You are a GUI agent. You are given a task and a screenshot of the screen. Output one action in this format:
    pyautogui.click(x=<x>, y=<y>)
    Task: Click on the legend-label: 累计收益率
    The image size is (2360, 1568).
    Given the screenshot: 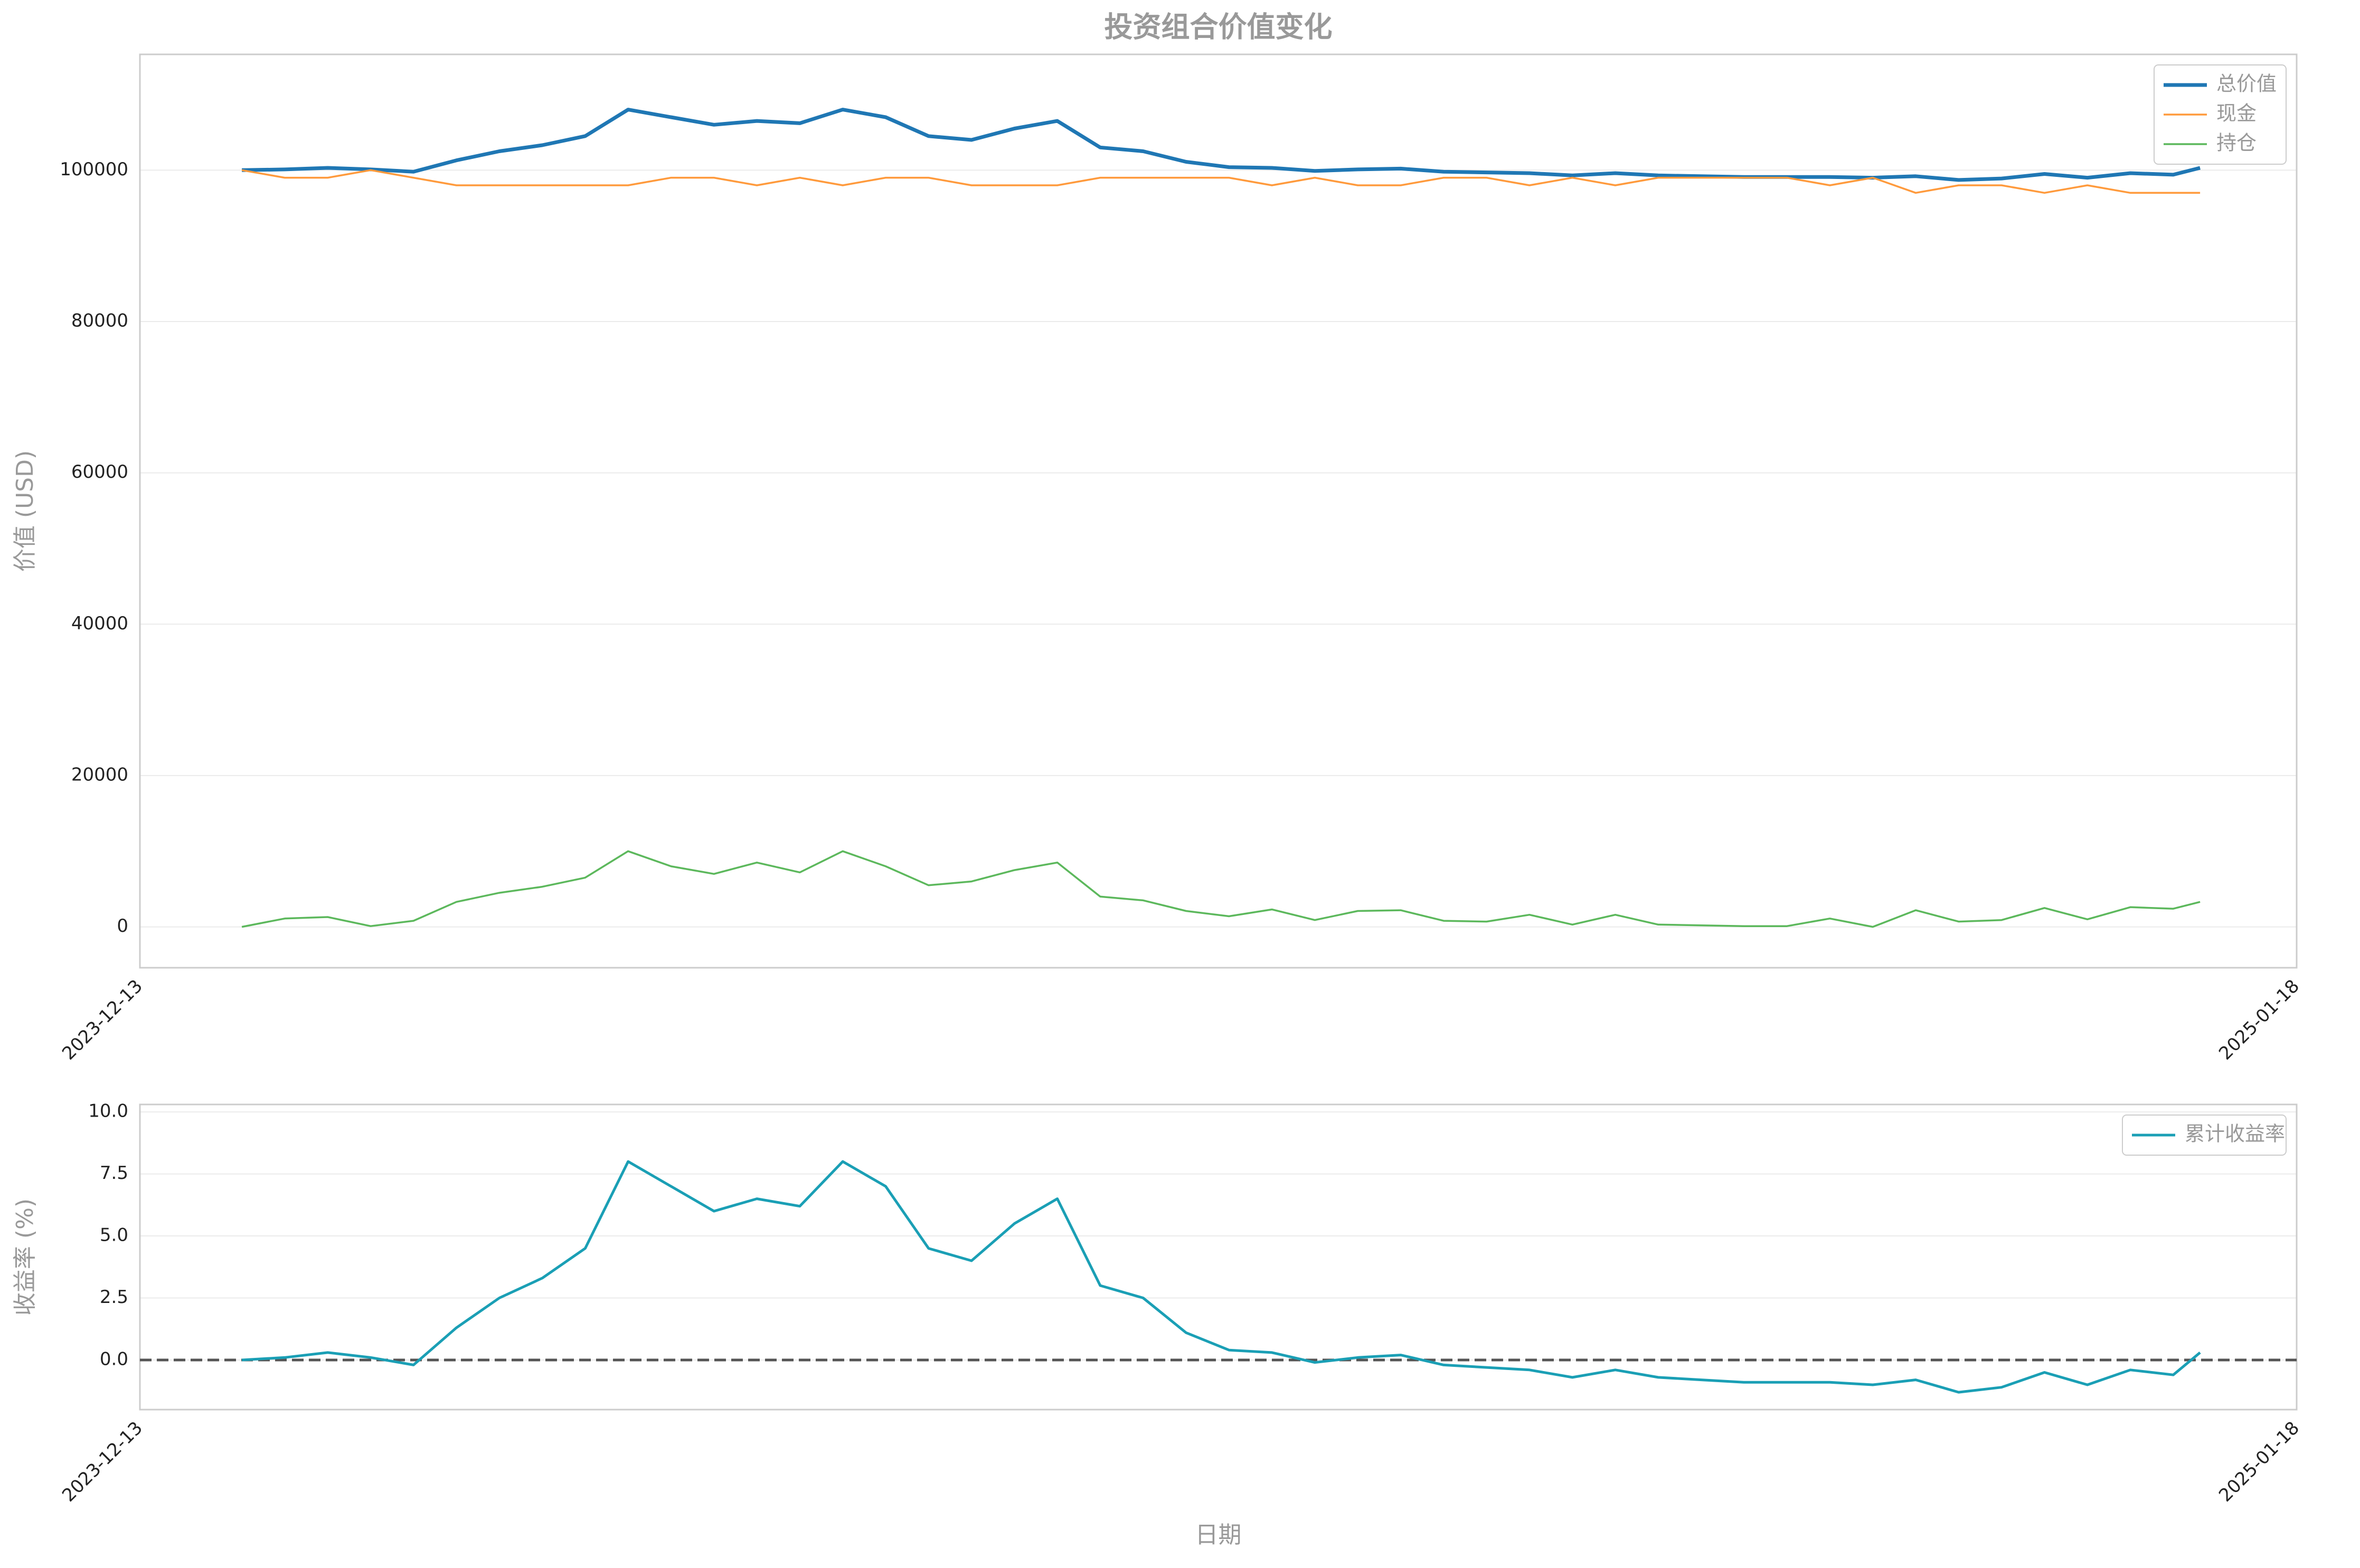 What is the action you would take?
    pyautogui.click(x=2235, y=1134)
    